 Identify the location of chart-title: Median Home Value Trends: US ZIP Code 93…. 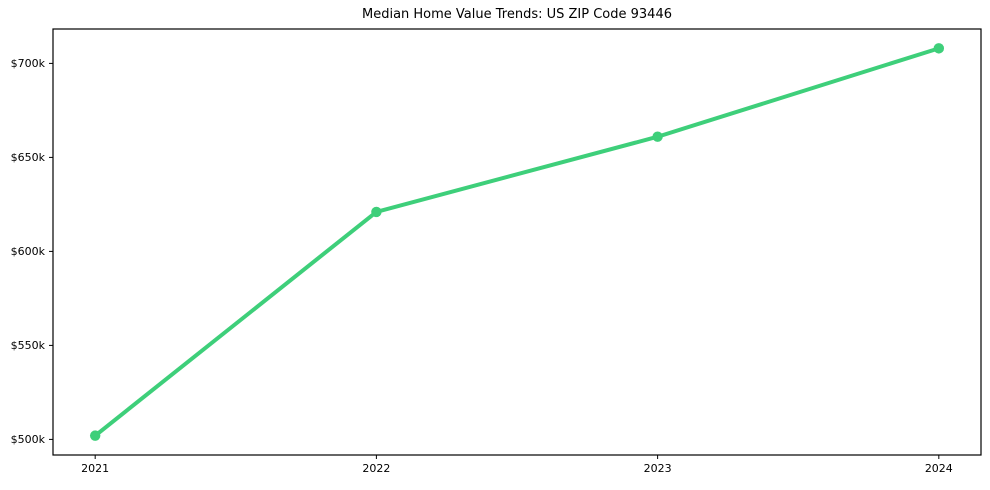
(516, 14).